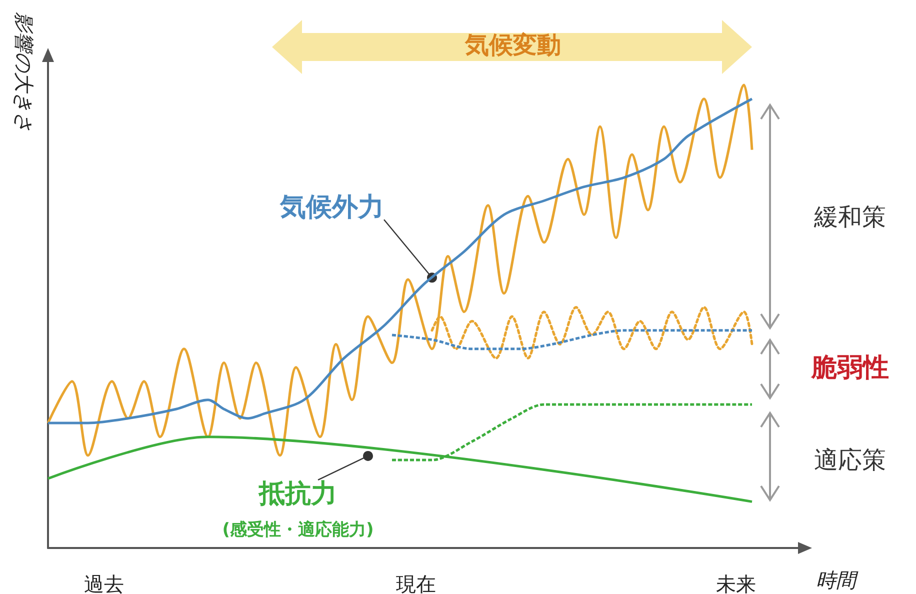 The height and width of the screenshot is (594, 916). What do you see at coordinates (849, 217) in the screenshot?
I see `text: 緩和策` at bounding box center [849, 217].